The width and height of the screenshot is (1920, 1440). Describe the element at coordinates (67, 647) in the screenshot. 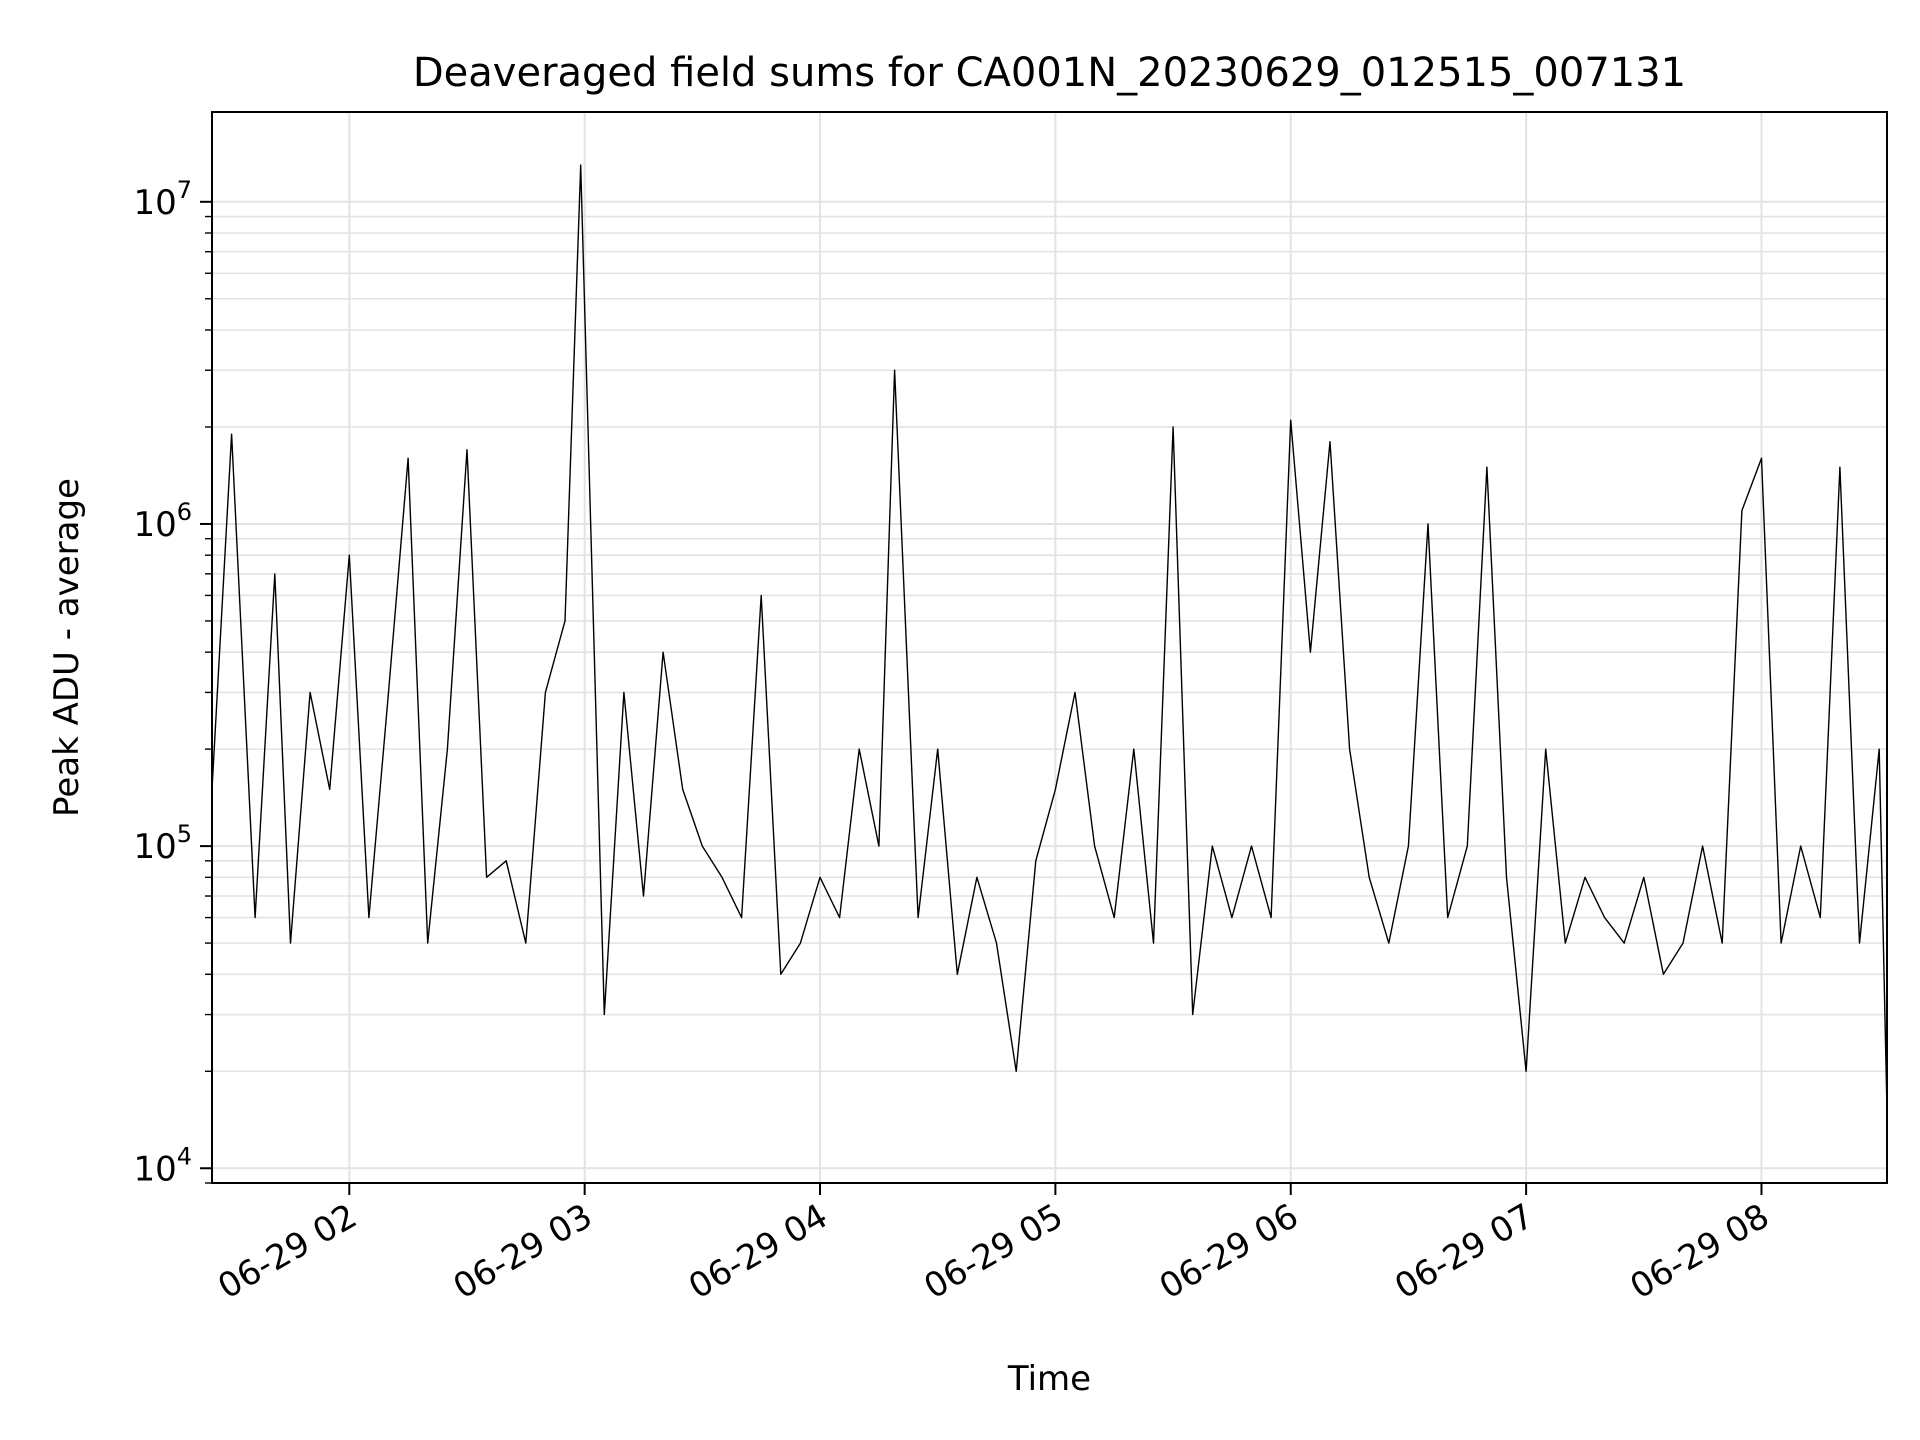

I see `y-axis-label: Peak ADU - average` at that location.